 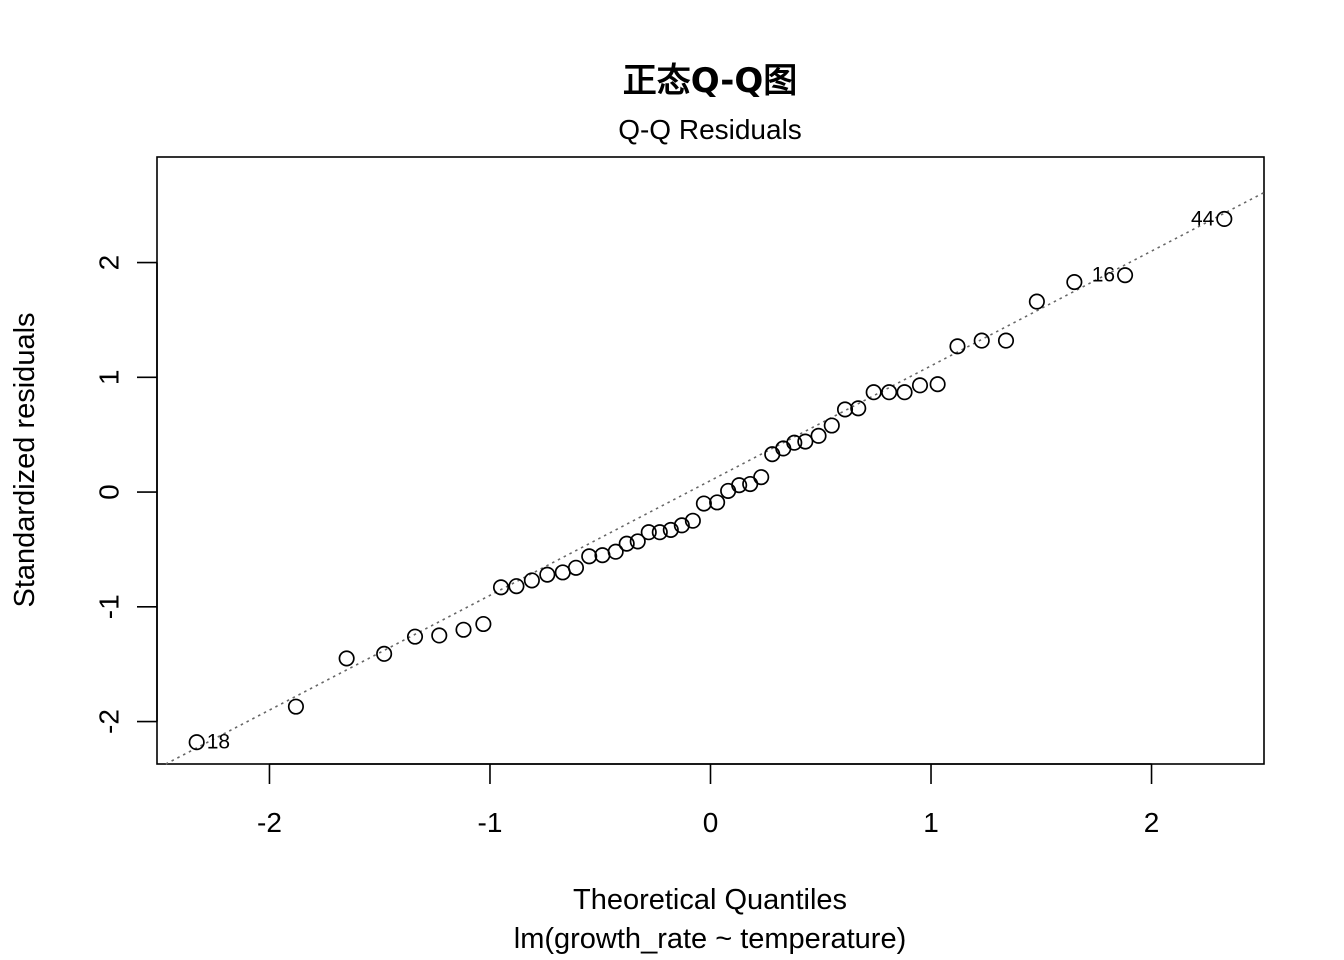 I want to click on point-label: 44, so click(x=1203, y=218).